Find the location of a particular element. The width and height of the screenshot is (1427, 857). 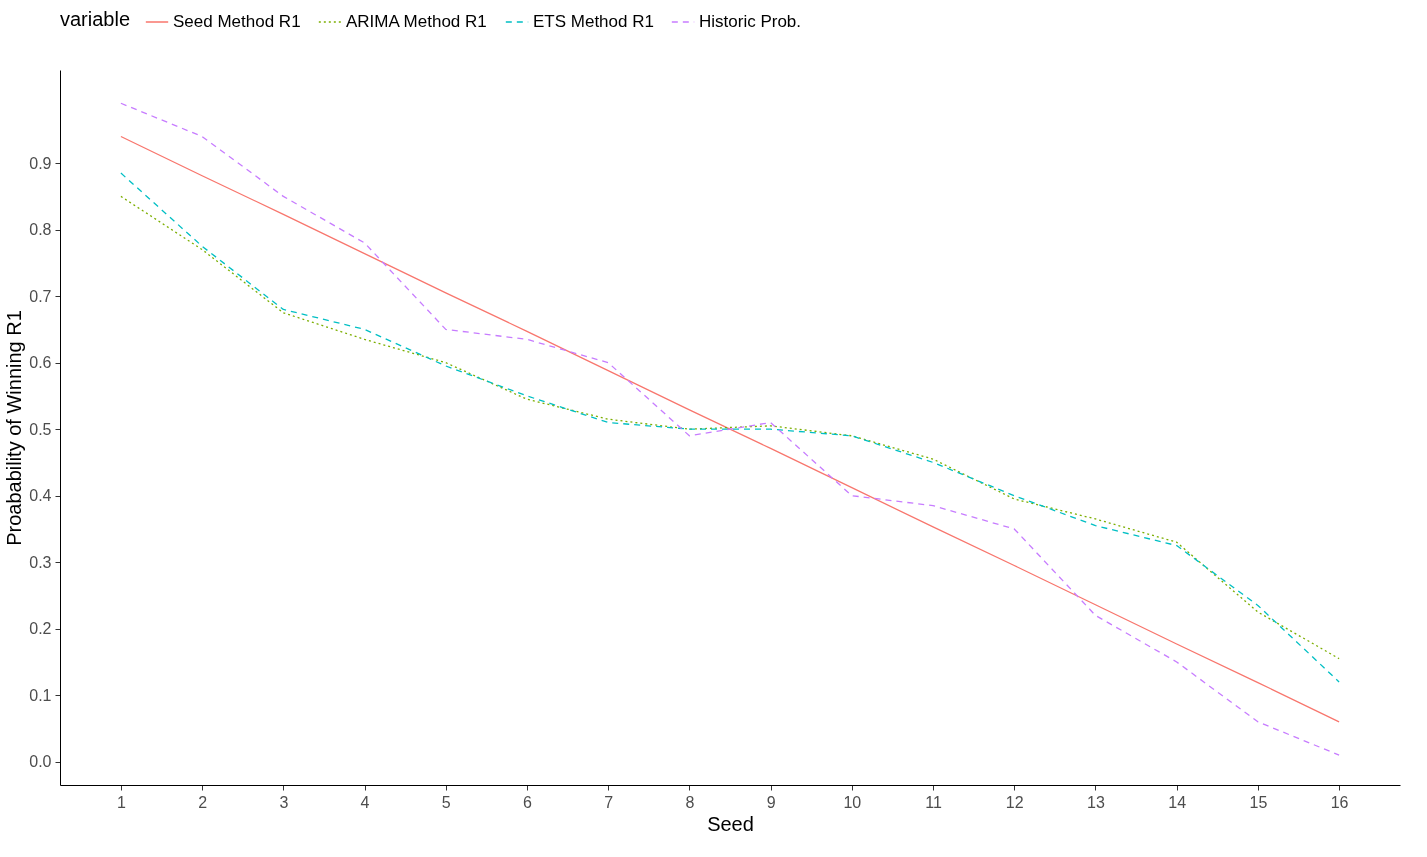

y-tick-label: 0.0 is located at coordinates (40, 762).